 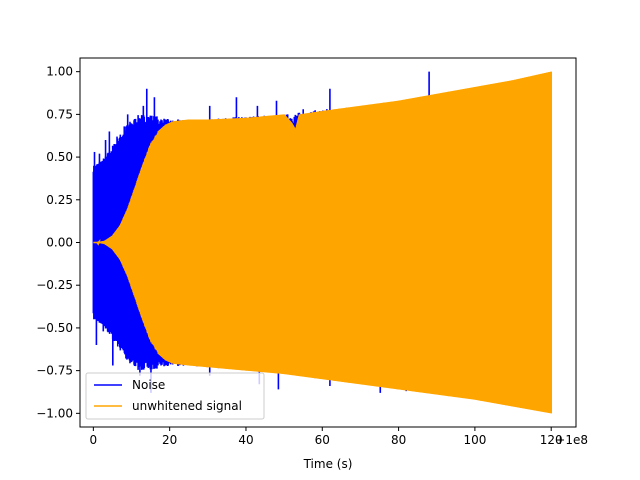 I want to click on y-tick-label: 0.50, so click(x=59, y=157).